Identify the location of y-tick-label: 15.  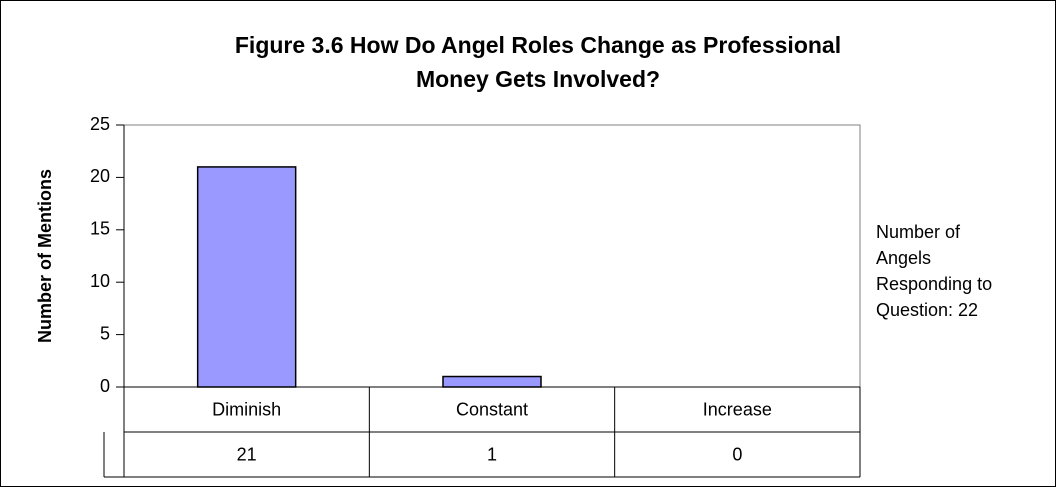
(100, 229).